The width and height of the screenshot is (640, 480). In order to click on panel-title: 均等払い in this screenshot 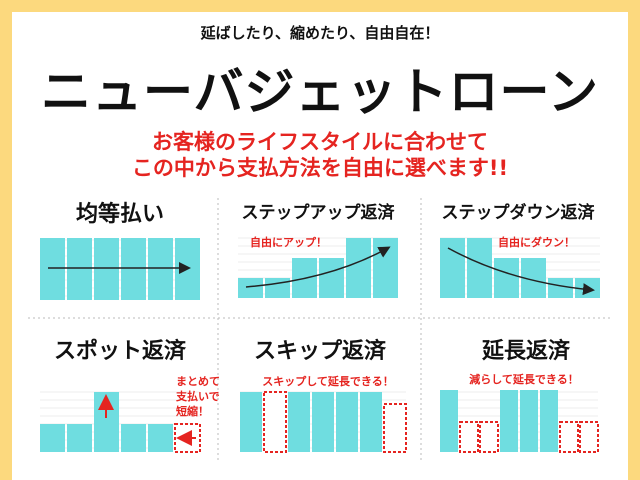, I will do `click(120, 214)`.